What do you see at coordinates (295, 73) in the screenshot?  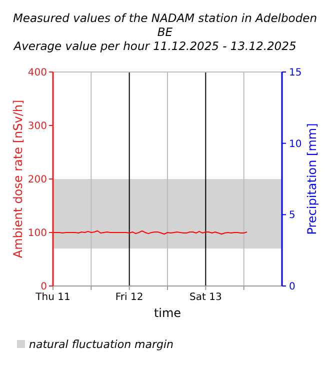 I see `y2-tick-label: 15` at bounding box center [295, 73].